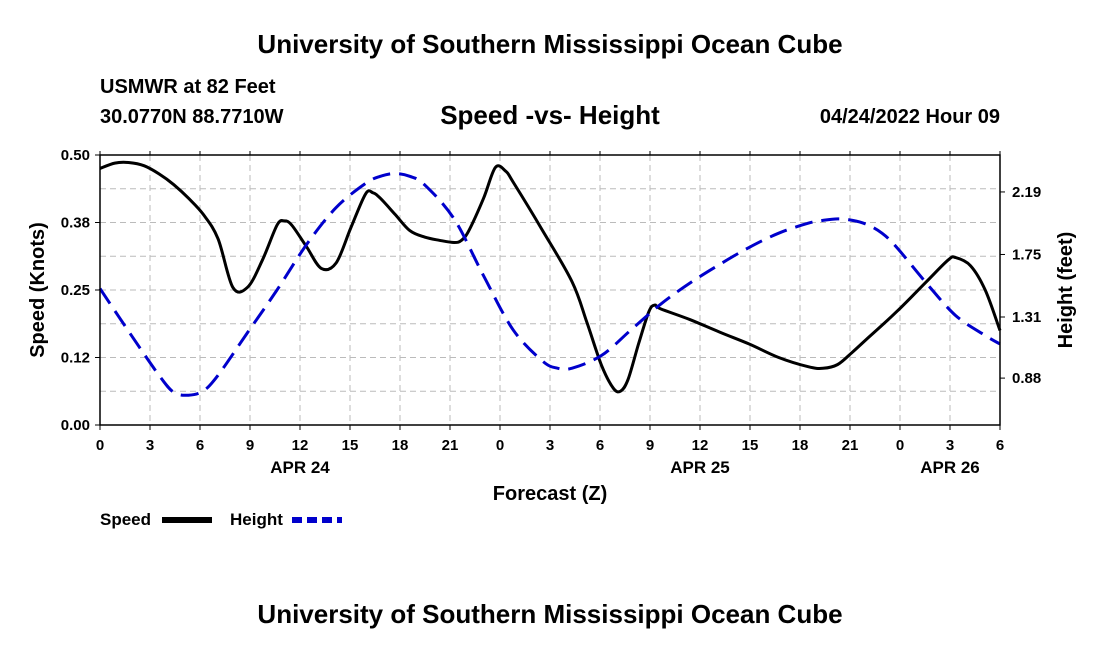 The height and width of the screenshot is (650, 1100). I want to click on legend: Speed Height, so click(221, 519).